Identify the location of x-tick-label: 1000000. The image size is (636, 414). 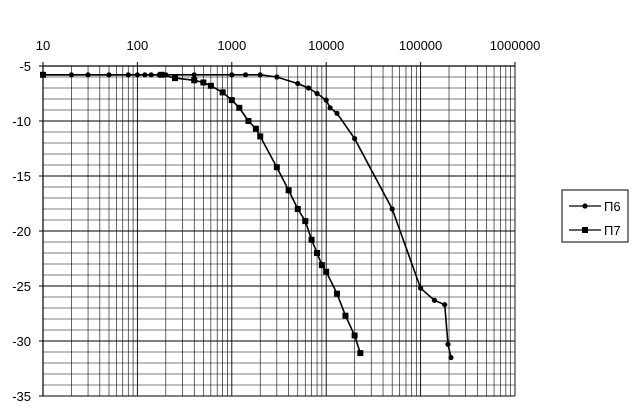
(515, 45).